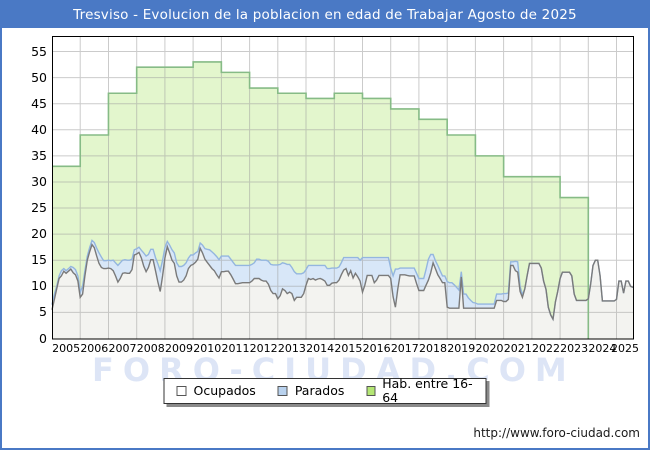  I want to click on x-tick-label: 2023, so click(574, 348).